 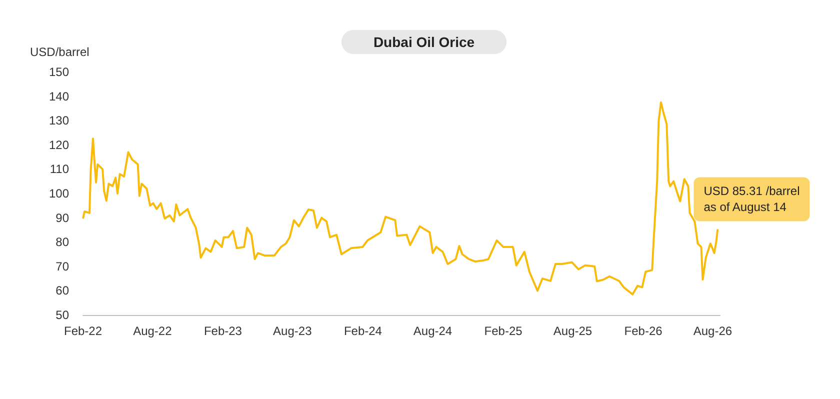 I want to click on x-tick-label: Feb-25, so click(x=503, y=331).